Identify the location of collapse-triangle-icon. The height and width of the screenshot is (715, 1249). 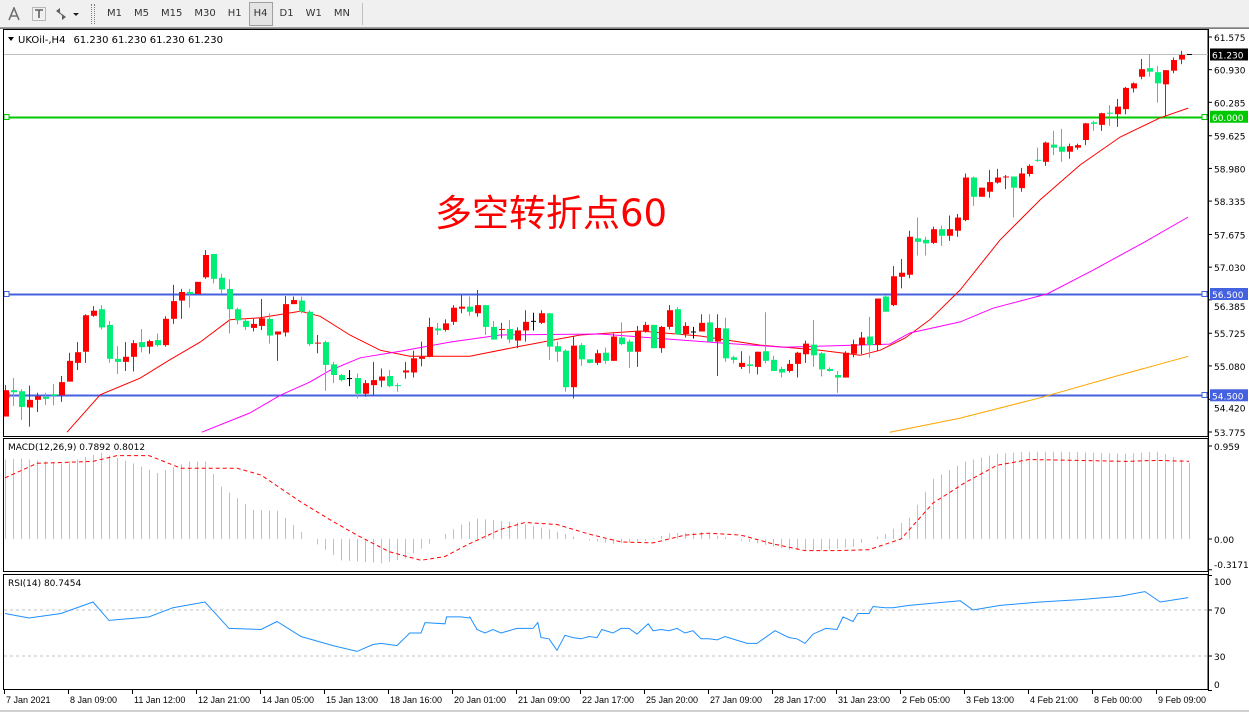
(11, 39).